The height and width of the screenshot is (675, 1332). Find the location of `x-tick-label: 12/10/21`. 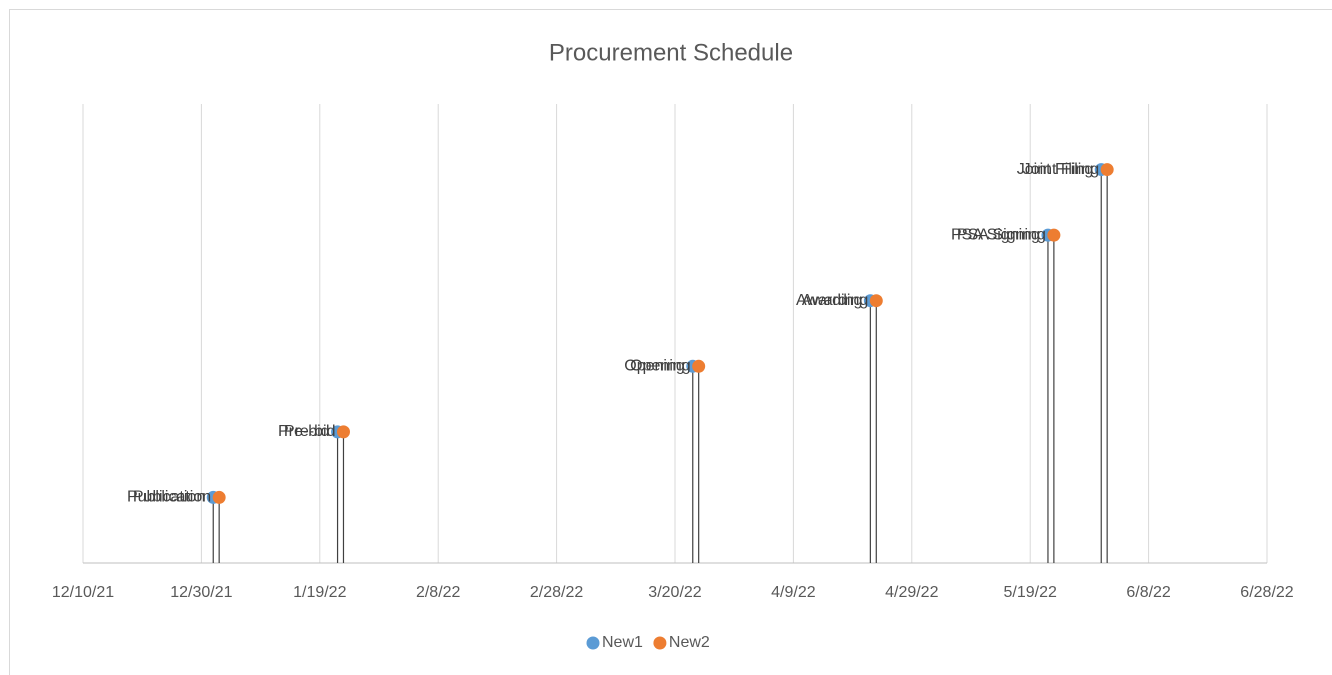

x-tick-label: 12/10/21 is located at coordinates (83, 592).